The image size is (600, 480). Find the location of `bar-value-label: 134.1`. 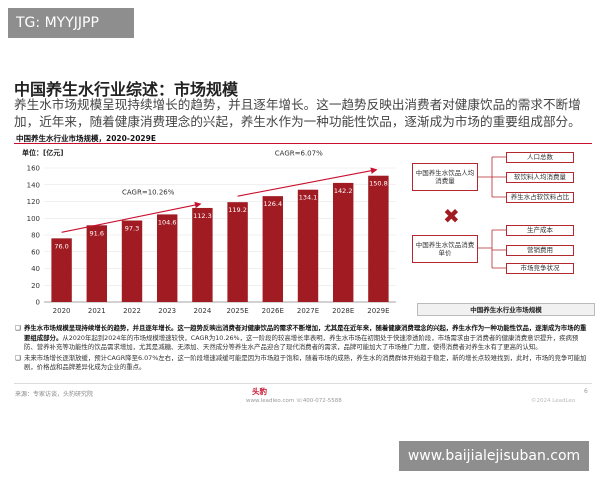

bar-value-label: 134.1 is located at coordinates (308, 198).